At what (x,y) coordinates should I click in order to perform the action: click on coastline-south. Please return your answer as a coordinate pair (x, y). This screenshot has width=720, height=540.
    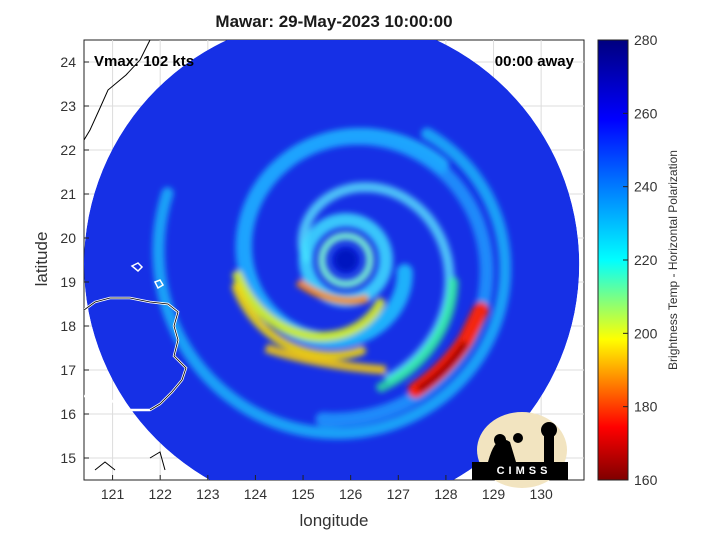
    Looking at the image, I should click on (130, 461).